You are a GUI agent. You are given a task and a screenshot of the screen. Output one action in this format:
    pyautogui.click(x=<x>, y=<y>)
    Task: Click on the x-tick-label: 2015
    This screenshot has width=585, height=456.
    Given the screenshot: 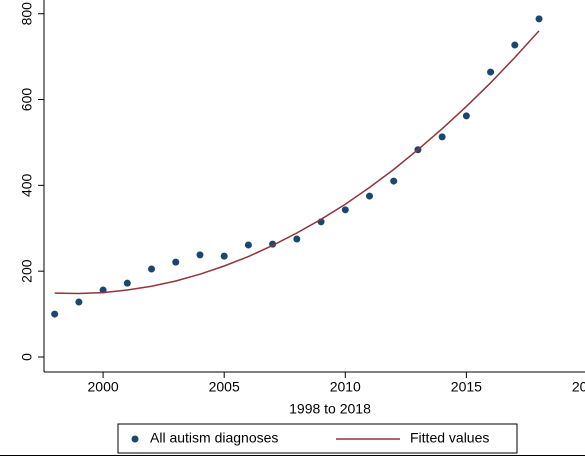 What is the action you would take?
    pyautogui.click(x=466, y=387)
    